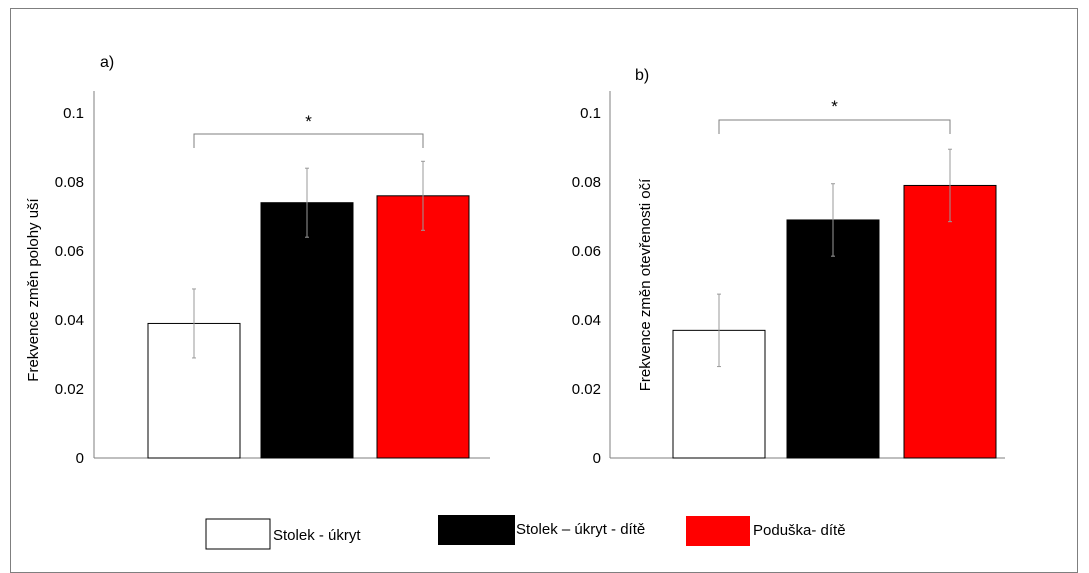 The image size is (1089, 573). Describe the element at coordinates (586, 182) in the screenshot. I see `panel-b-y-tick-label: 0.08` at that location.